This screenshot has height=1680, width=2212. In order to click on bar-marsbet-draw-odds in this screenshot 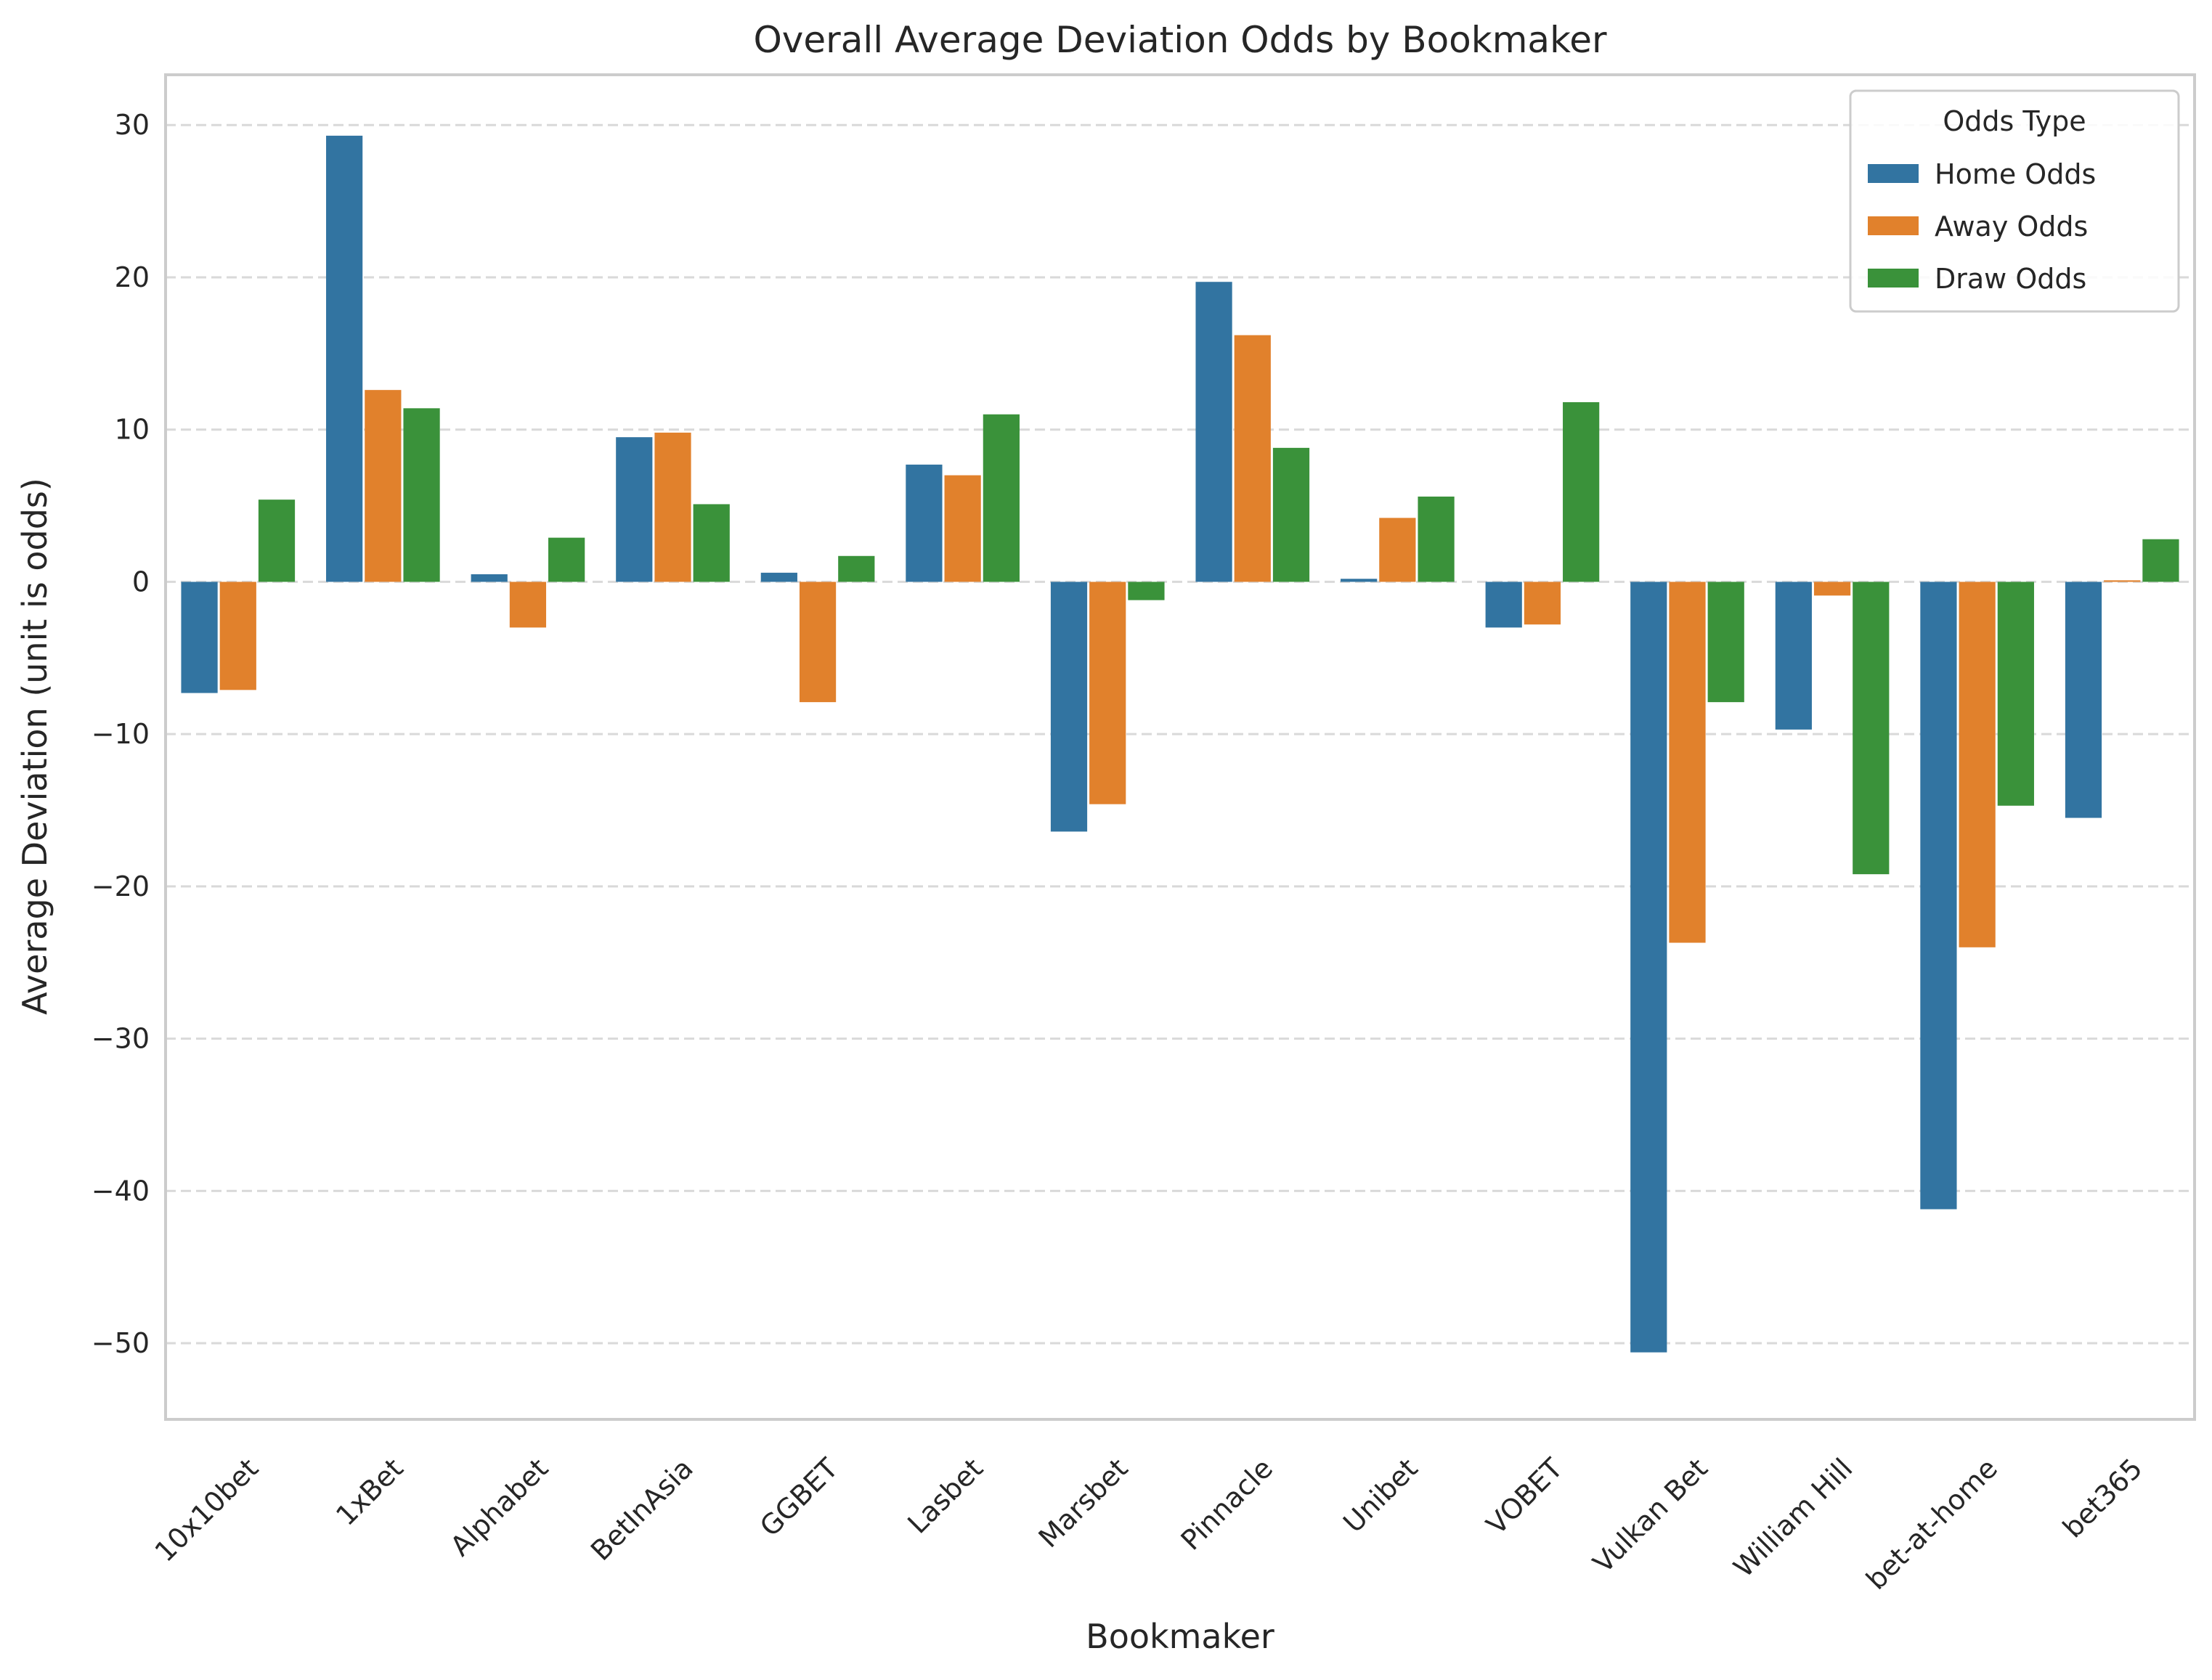, I will do `click(1147, 591)`.